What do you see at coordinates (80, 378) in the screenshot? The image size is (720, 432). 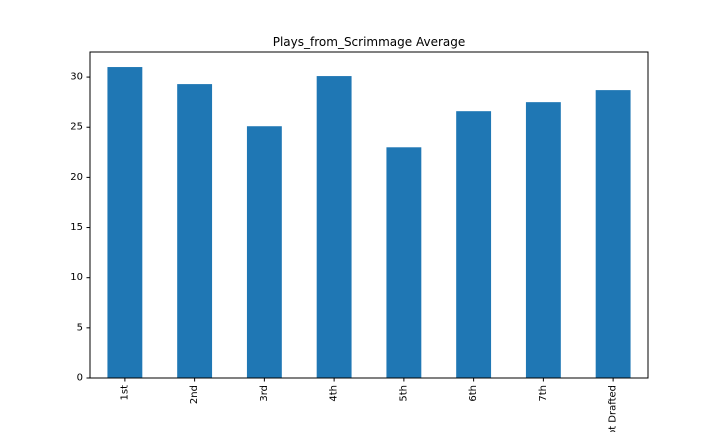 I see `y-tick-label: 0` at bounding box center [80, 378].